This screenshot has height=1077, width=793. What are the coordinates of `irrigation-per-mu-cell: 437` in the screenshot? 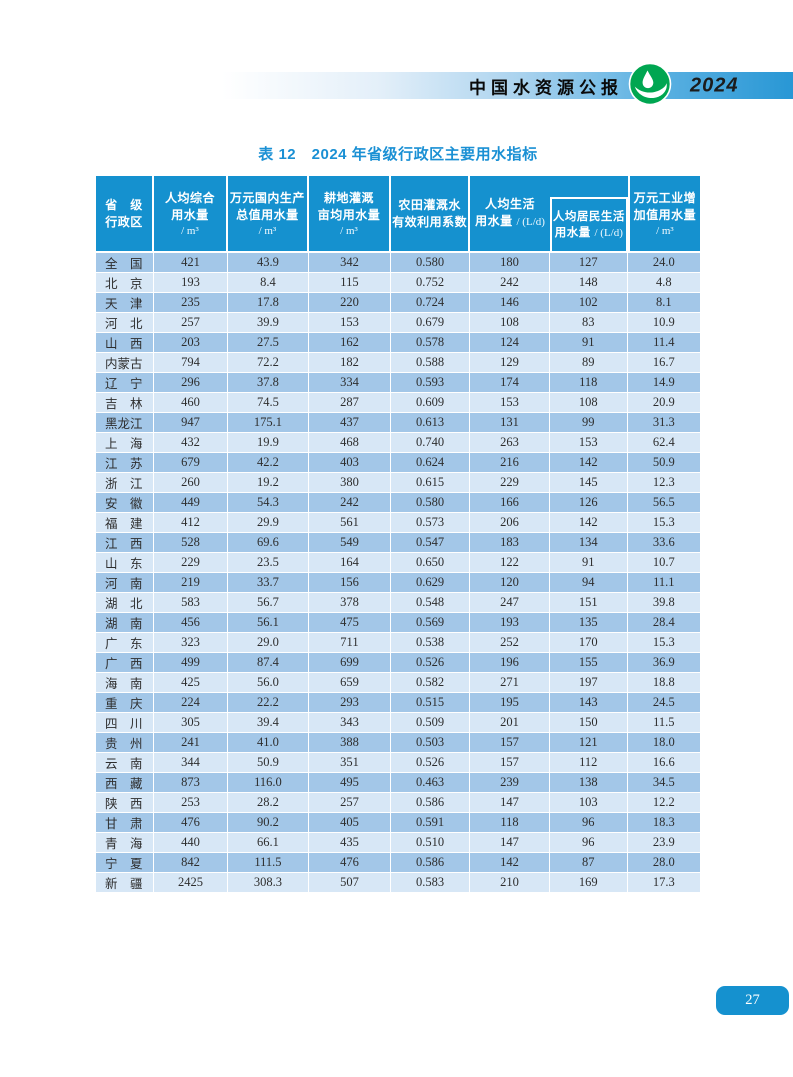 It's located at (350, 422).